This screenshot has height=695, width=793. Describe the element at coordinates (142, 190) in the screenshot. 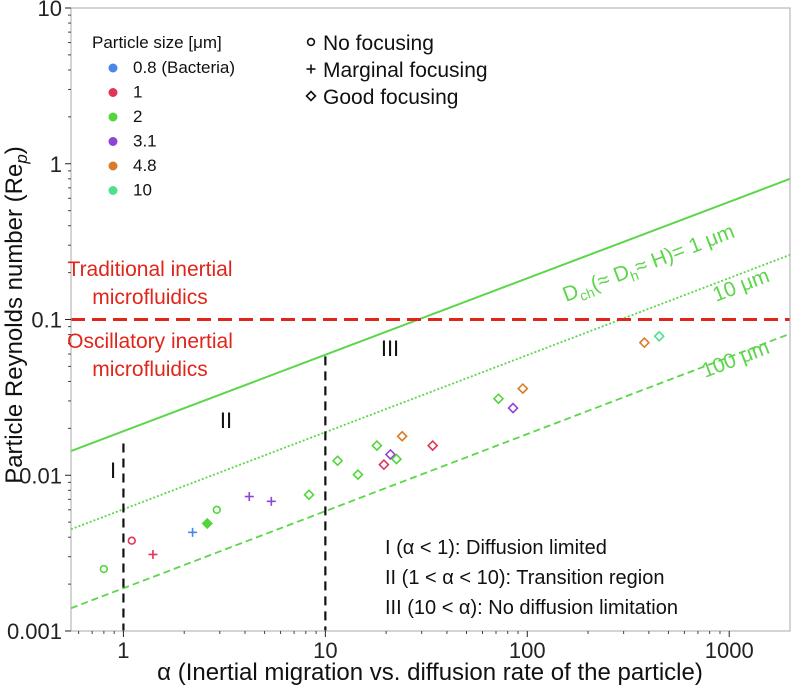

I see `size-legend-label: 10` at that location.